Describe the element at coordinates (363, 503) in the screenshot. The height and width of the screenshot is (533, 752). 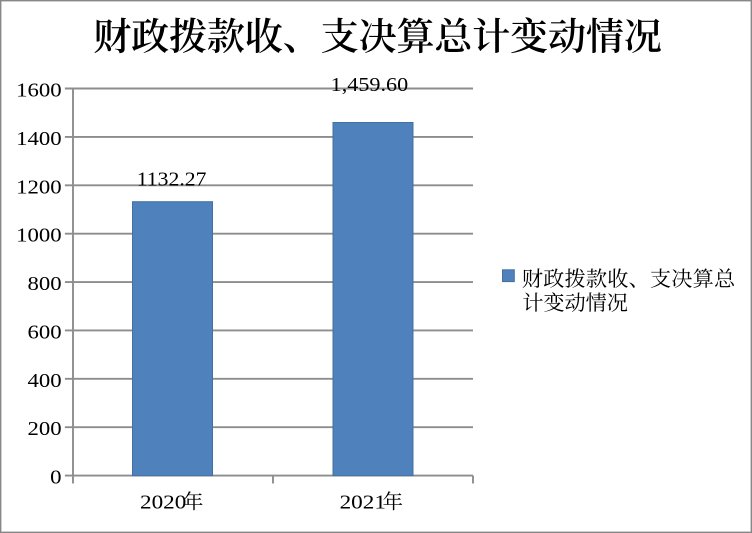
I see `svg-text: 2021` at that location.